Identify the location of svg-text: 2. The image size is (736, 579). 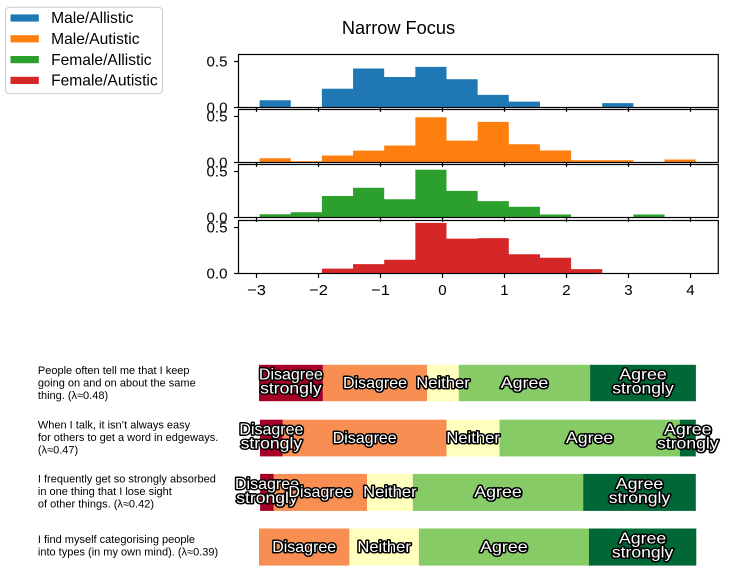
(566, 290).